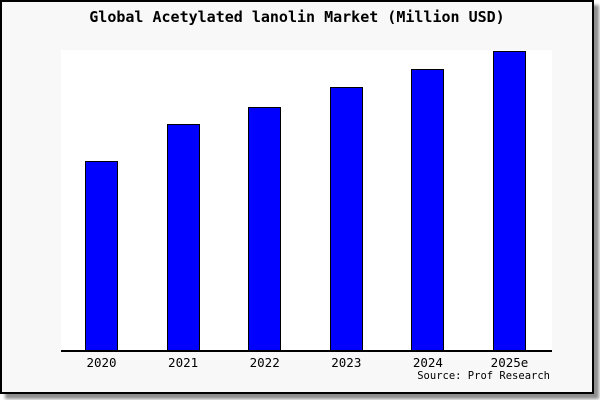 The width and height of the screenshot is (600, 400). What do you see at coordinates (183, 362) in the screenshot?
I see `x-tick-label-2021: 2021` at bounding box center [183, 362].